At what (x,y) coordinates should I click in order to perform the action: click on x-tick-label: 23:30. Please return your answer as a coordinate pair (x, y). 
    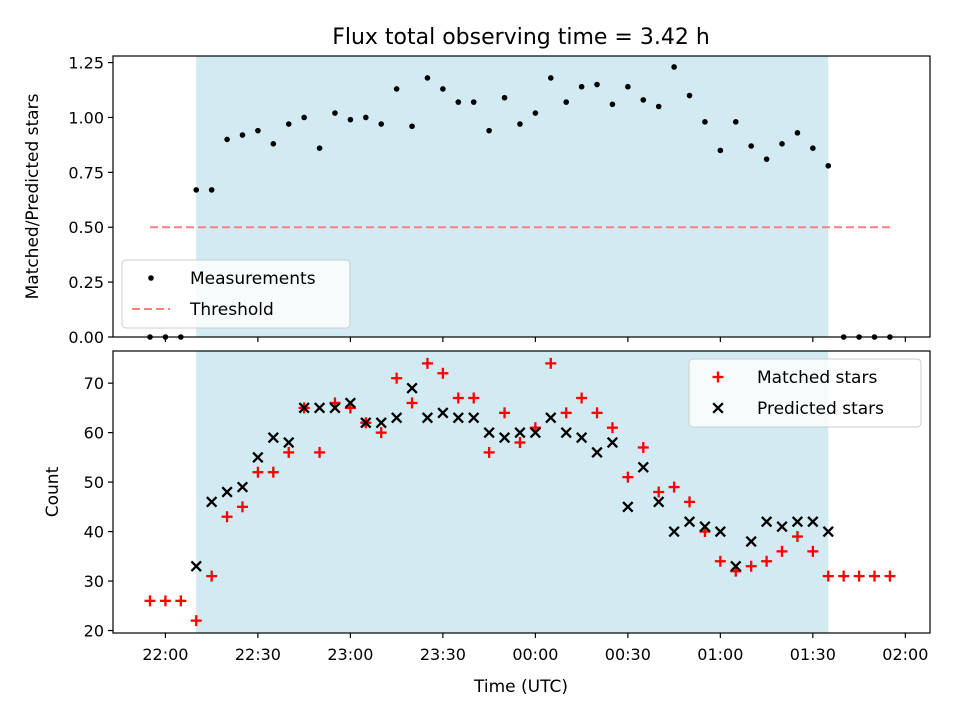
    Looking at the image, I should click on (443, 654).